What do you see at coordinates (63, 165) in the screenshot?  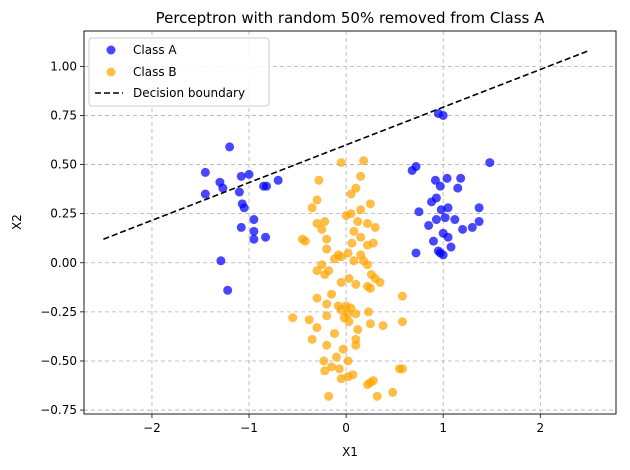 I see `y-tick-label: 0.50` at bounding box center [63, 165].